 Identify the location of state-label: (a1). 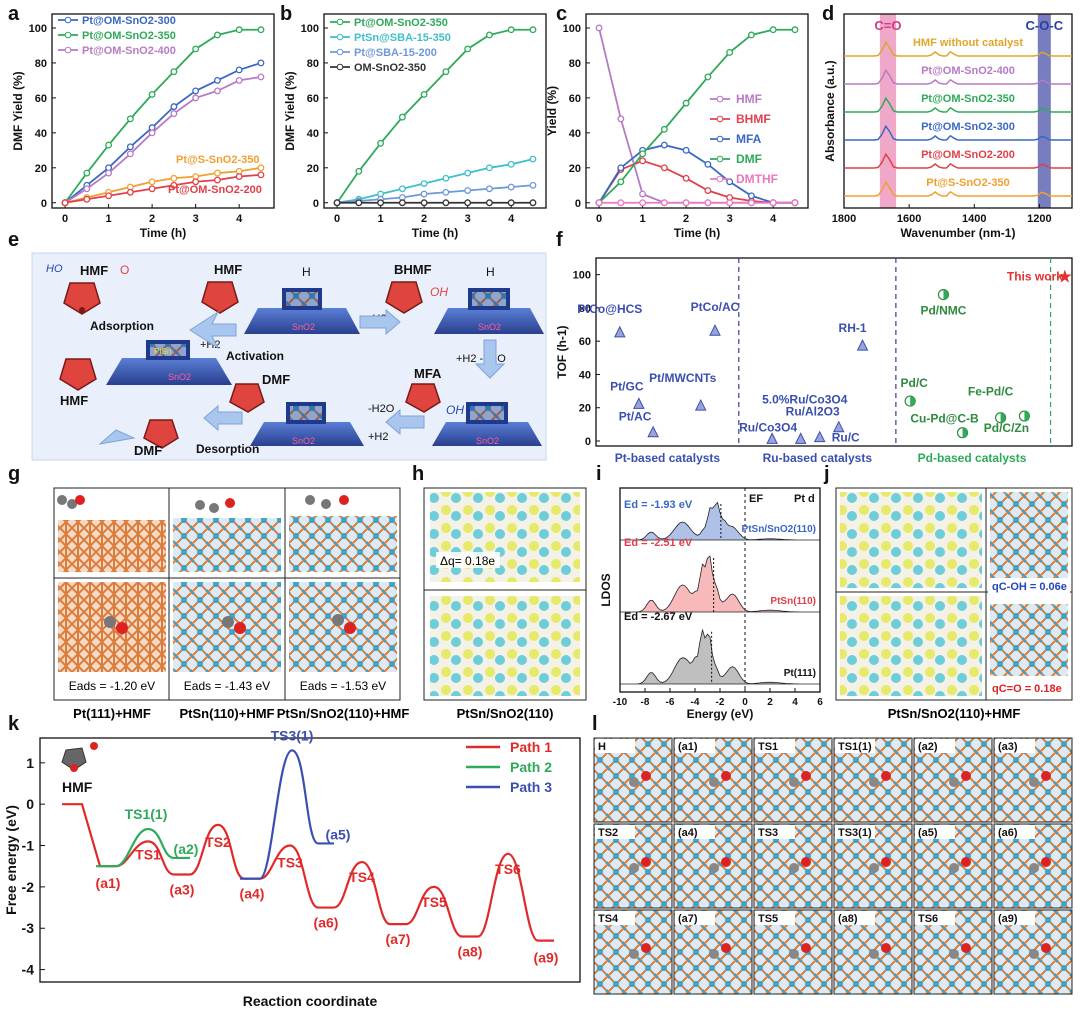
(108, 883).